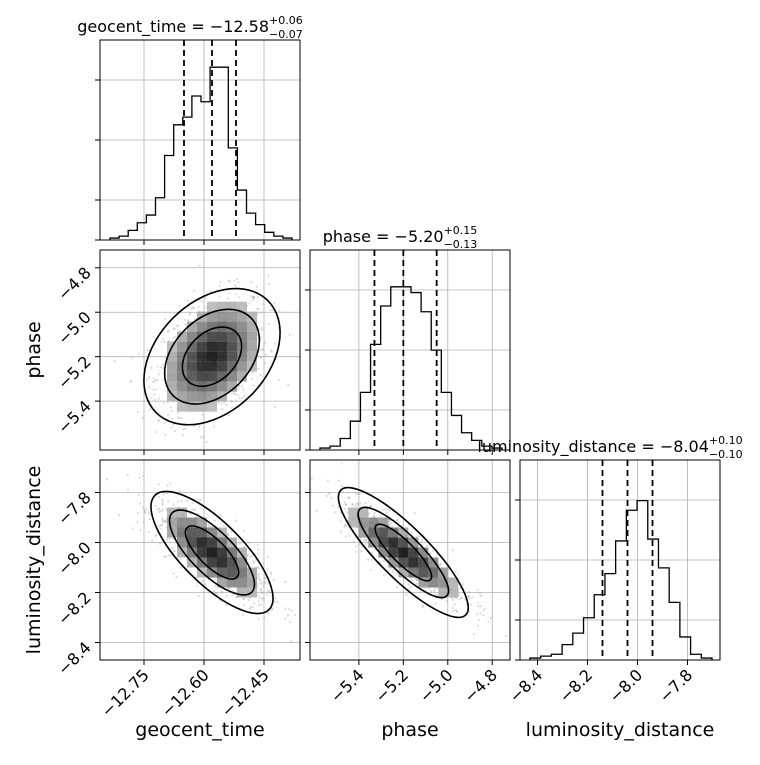 The image size is (760, 765). Describe the element at coordinates (286, 34) in the screenshot. I see `title-minus-geocent_time: −0.07` at that location.